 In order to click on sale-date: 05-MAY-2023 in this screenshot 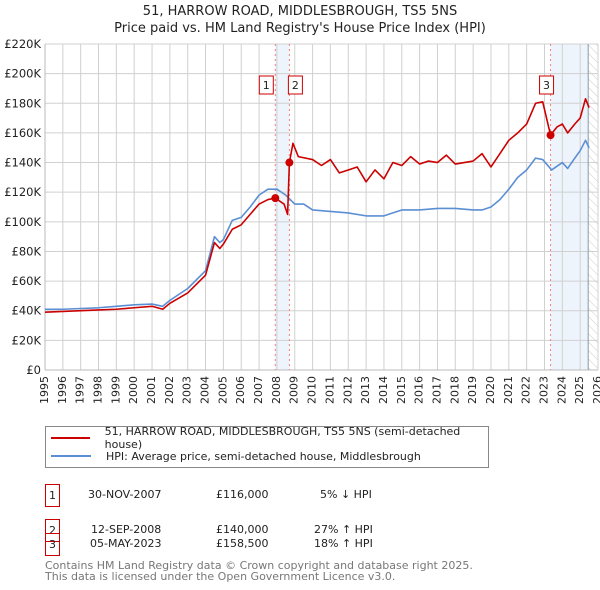, I will do `click(126, 543)`.